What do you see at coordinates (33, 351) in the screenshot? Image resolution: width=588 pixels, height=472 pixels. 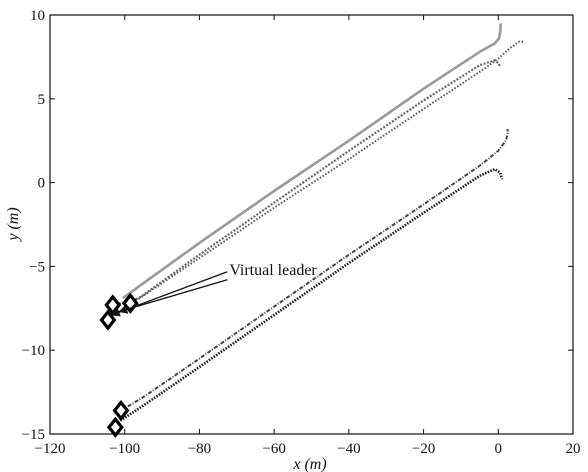 I see `y-tick-label: −10` at bounding box center [33, 351].